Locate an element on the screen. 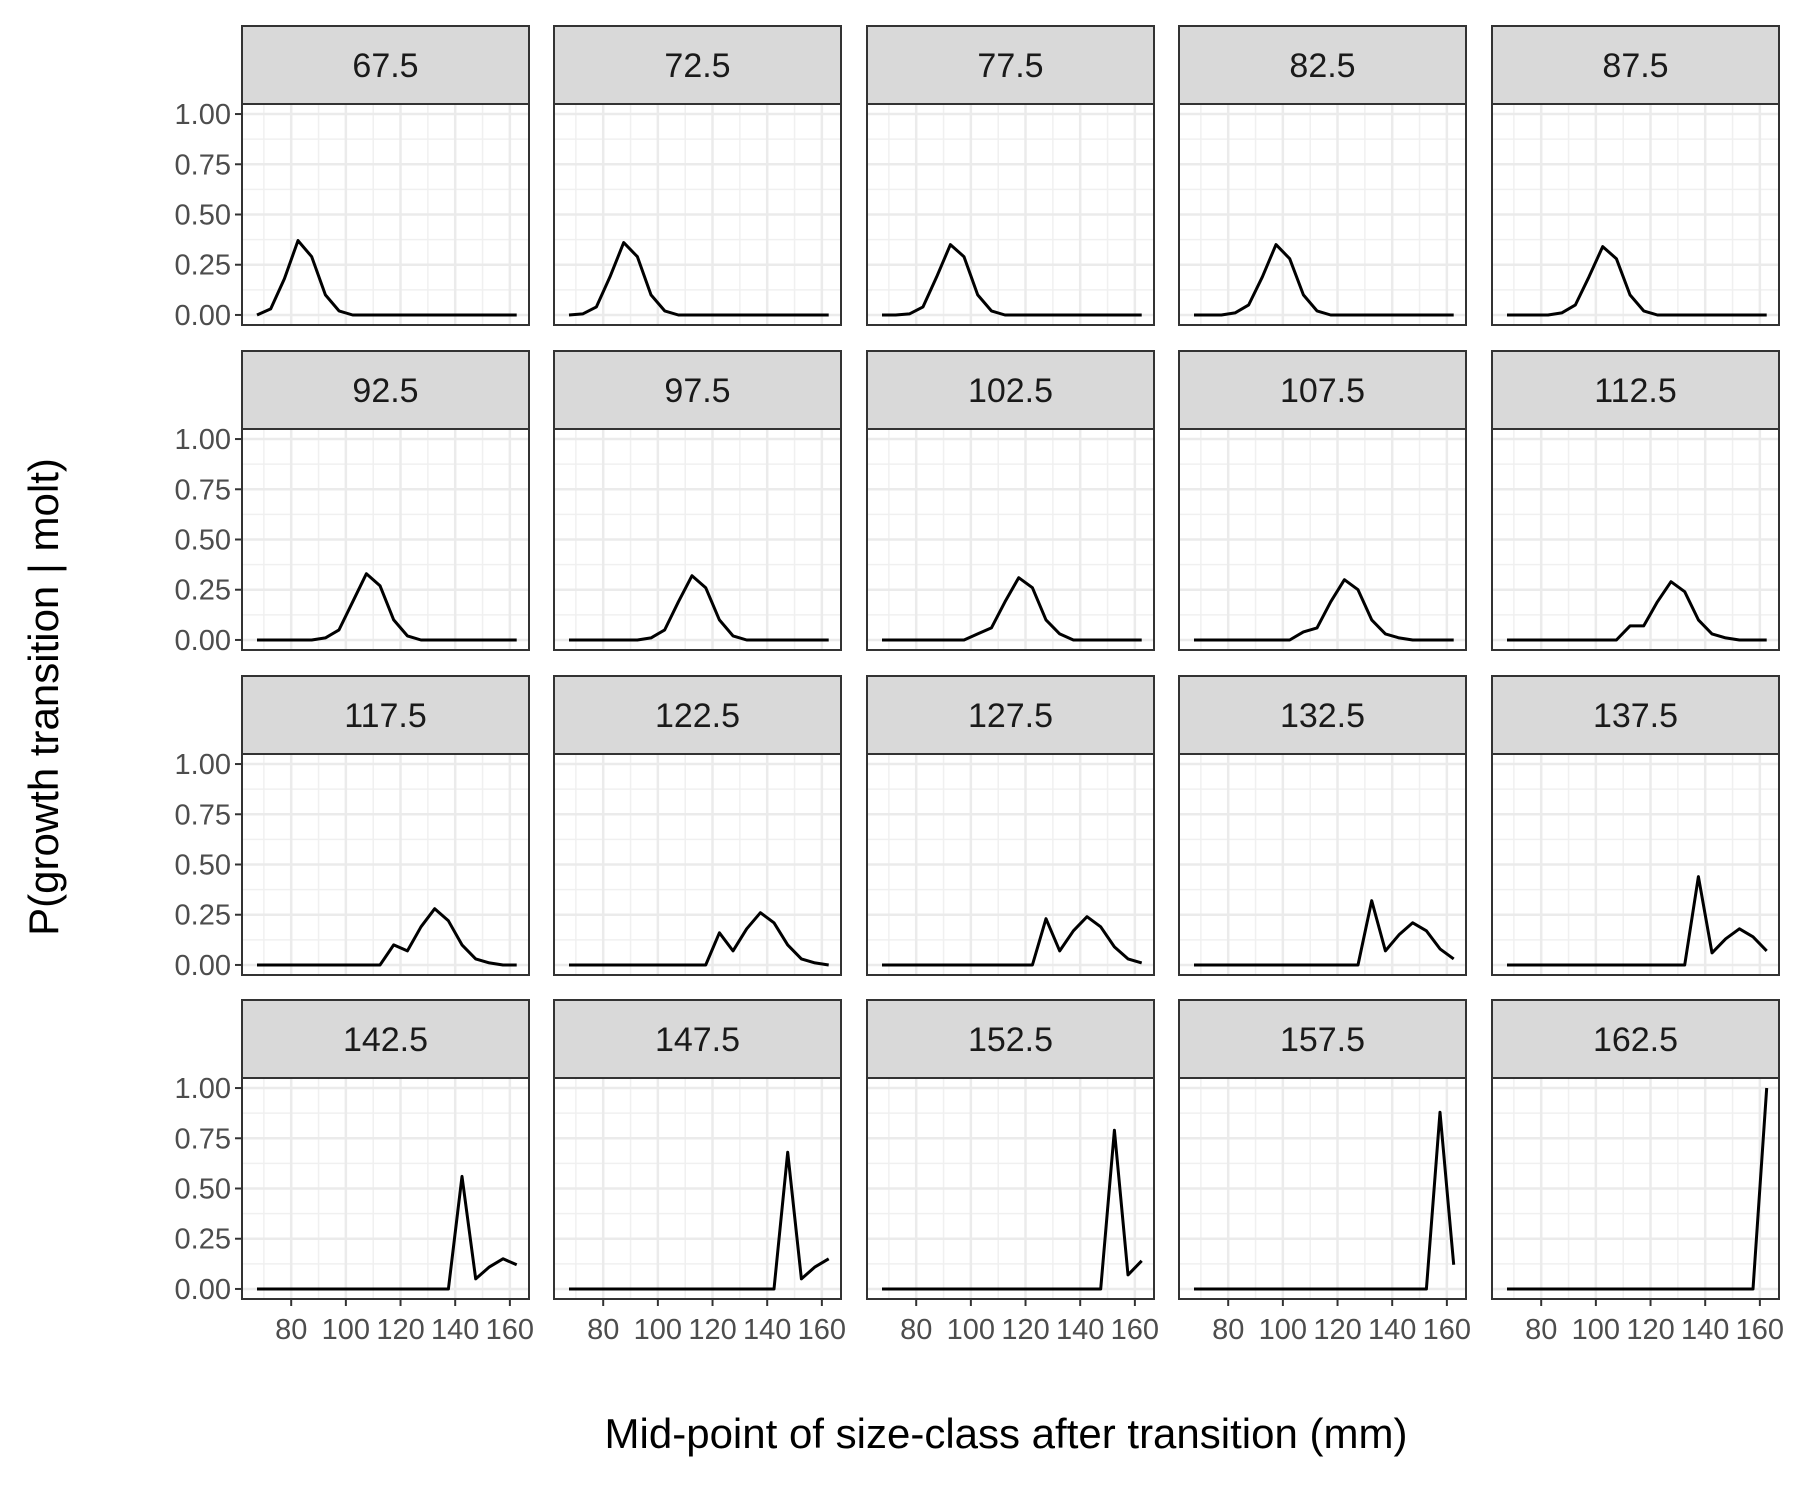  facet-strip-label: 67.5 is located at coordinates (385, 66).